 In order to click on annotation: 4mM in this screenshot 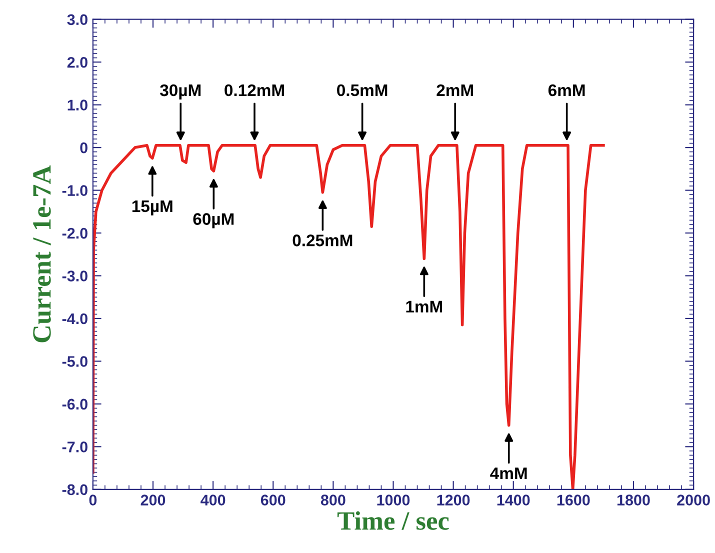, I will do `click(508, 474)`.